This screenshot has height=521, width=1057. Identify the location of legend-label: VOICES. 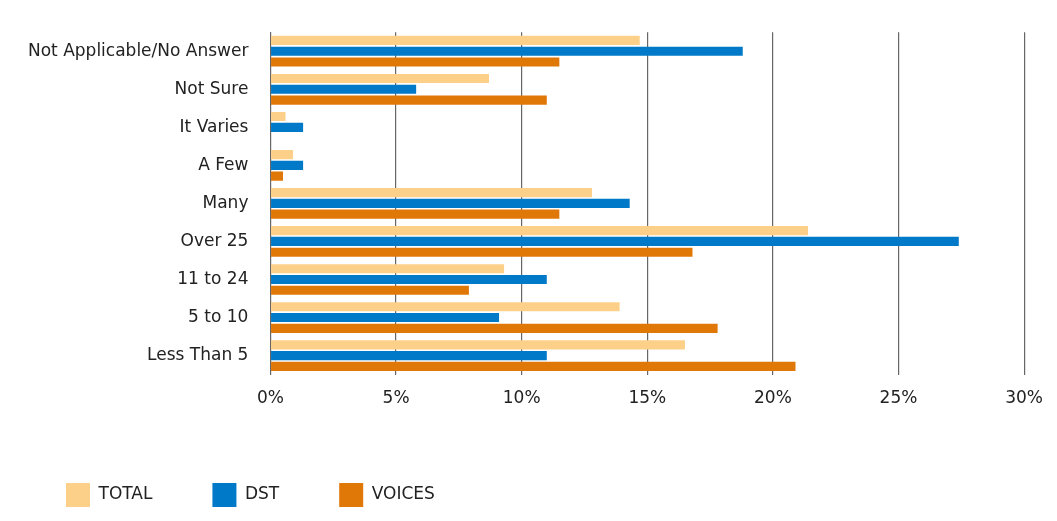
(403, 493).